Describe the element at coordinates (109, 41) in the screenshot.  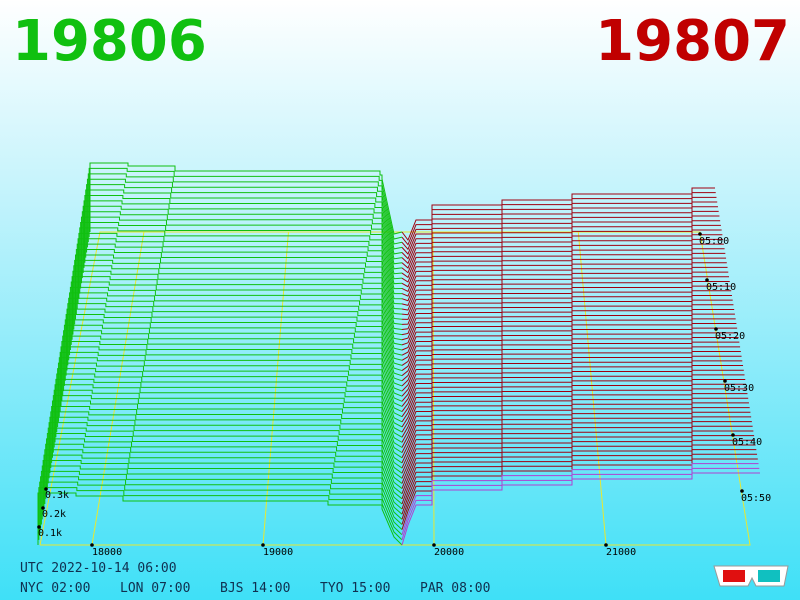
I see `bid-price: 19806` at that location.